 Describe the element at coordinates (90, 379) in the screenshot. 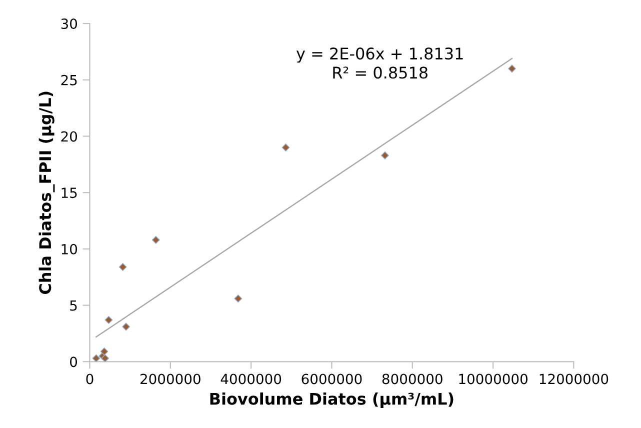

I see `x-tick-label: 0` at that location.